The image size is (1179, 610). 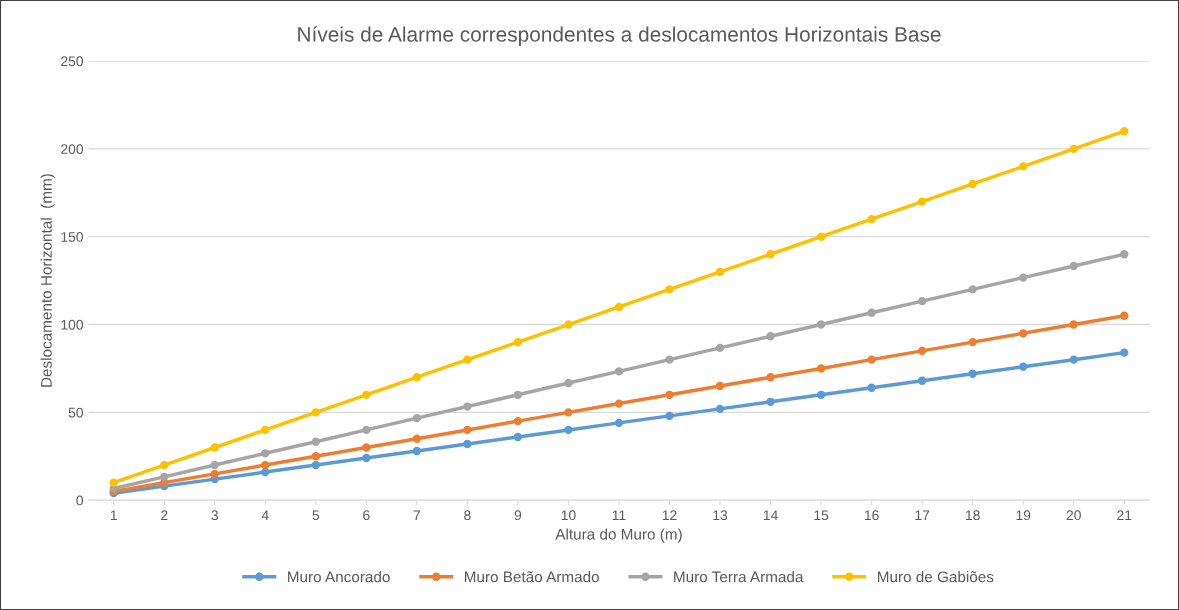 What do you see at coordinates (113, 515) in the screenshot?
I see `x-tick-label: 1` at bounding box center [113, 515].